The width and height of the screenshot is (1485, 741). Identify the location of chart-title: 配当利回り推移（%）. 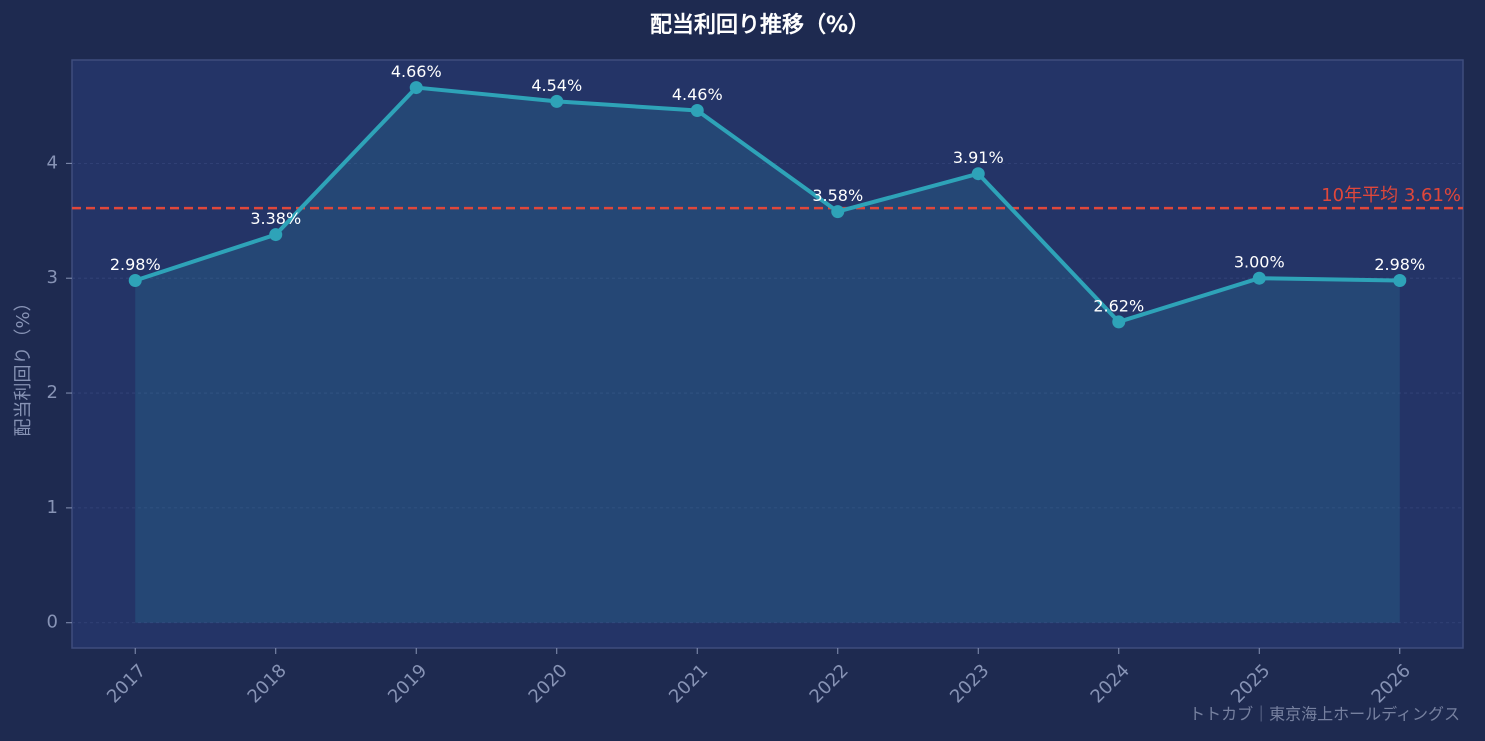
(760, 25).